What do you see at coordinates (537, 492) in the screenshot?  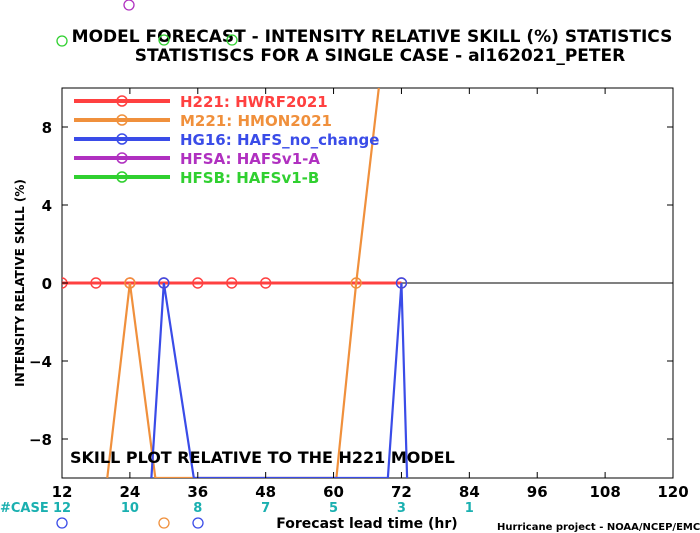 I see `x-tick-label: 96` at bounding box center [537, 492].